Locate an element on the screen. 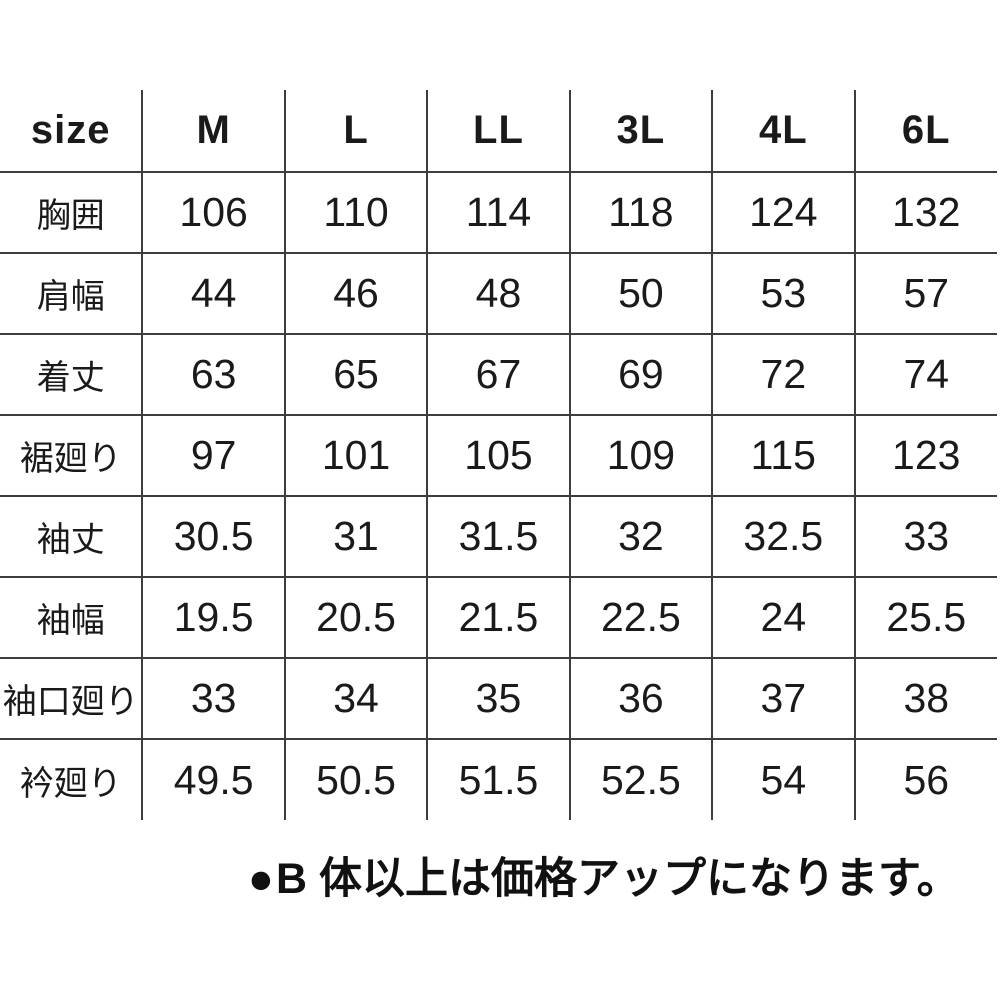 This screenshot has width=1000, height=1000. value-cell: 123 is located at coordinates (926, 455).